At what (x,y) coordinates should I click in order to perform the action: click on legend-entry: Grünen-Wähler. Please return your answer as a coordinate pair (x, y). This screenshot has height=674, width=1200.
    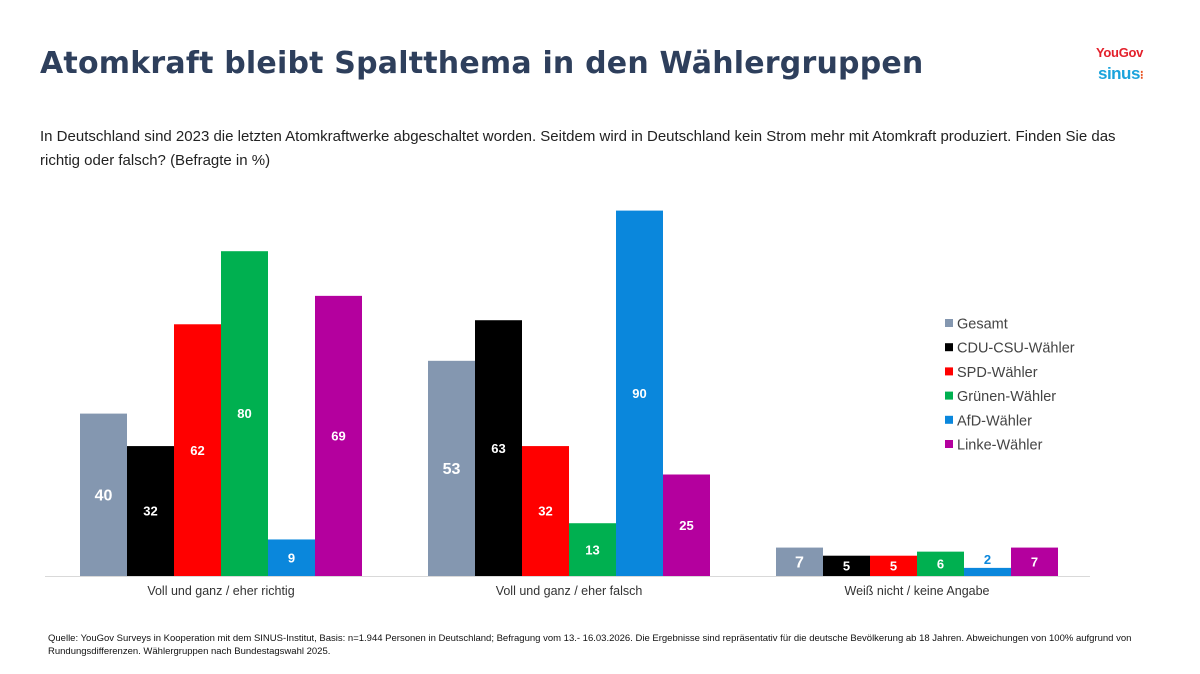
    Looking at the image, I should click on (1006, 397).